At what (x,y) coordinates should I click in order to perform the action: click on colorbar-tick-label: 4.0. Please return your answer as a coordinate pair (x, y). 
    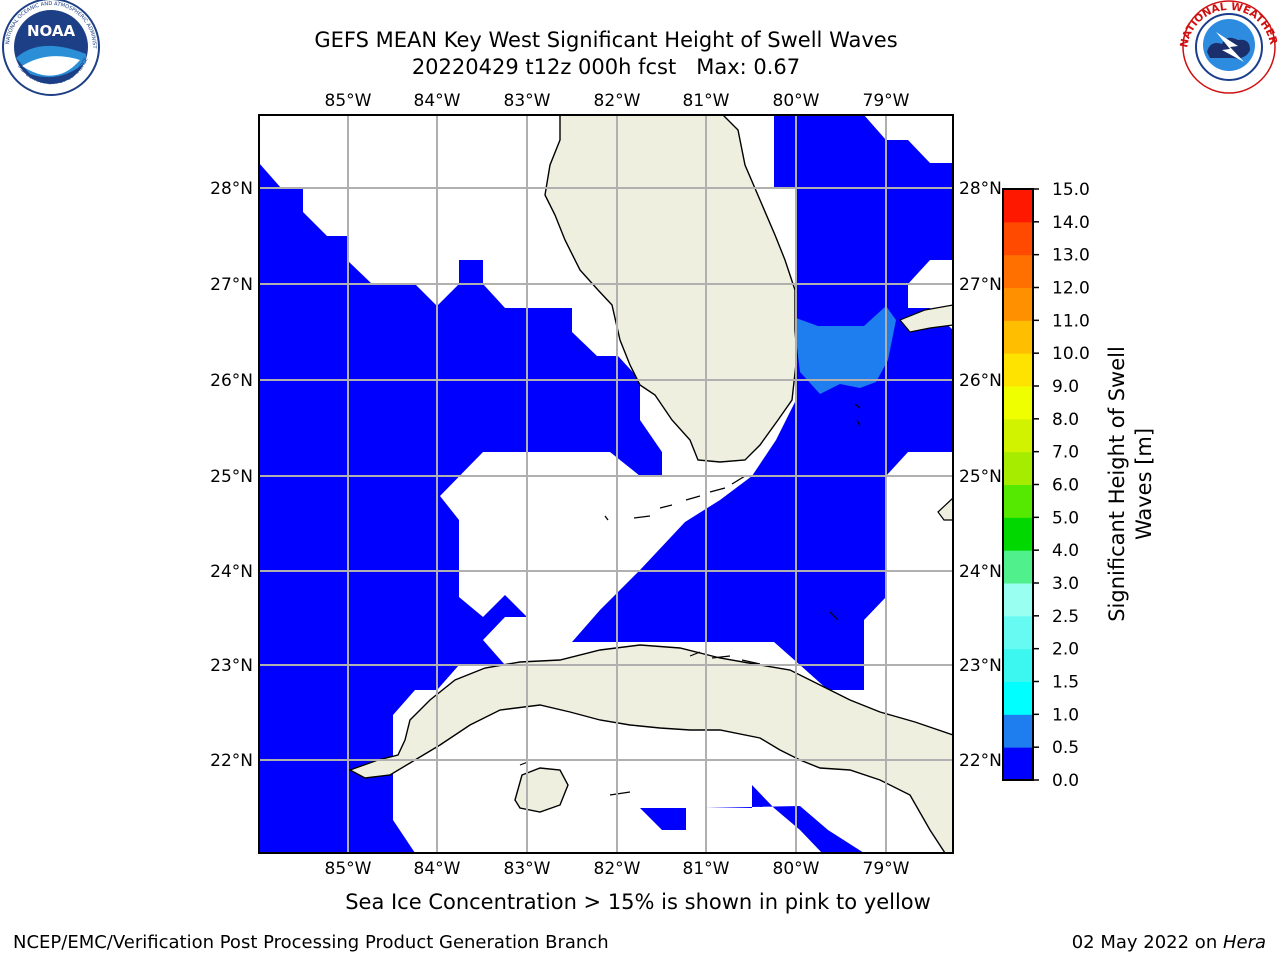
    Looking at the image, I should click on (1065, 551).